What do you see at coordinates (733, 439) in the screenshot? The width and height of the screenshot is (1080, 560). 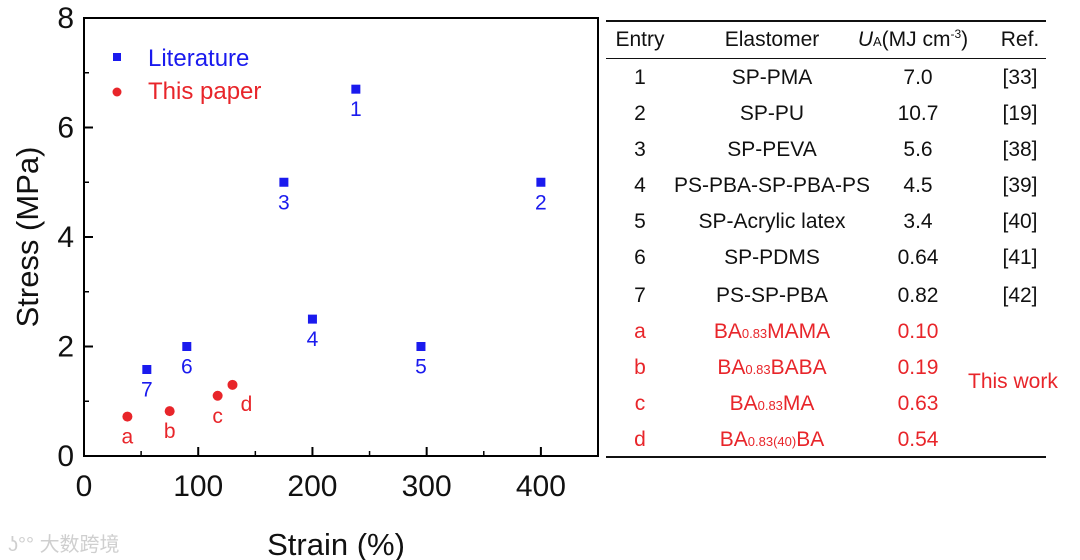 I see `rowd-el-pre: BA` at bounding box center [733, 439].